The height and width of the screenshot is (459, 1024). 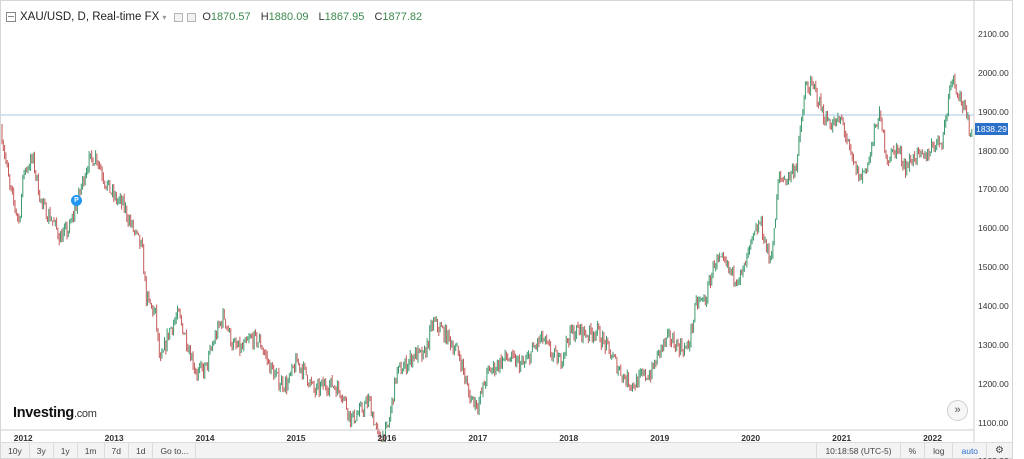 I want to click on y-tick-label: 2100.00, so click(x=993, y=34).